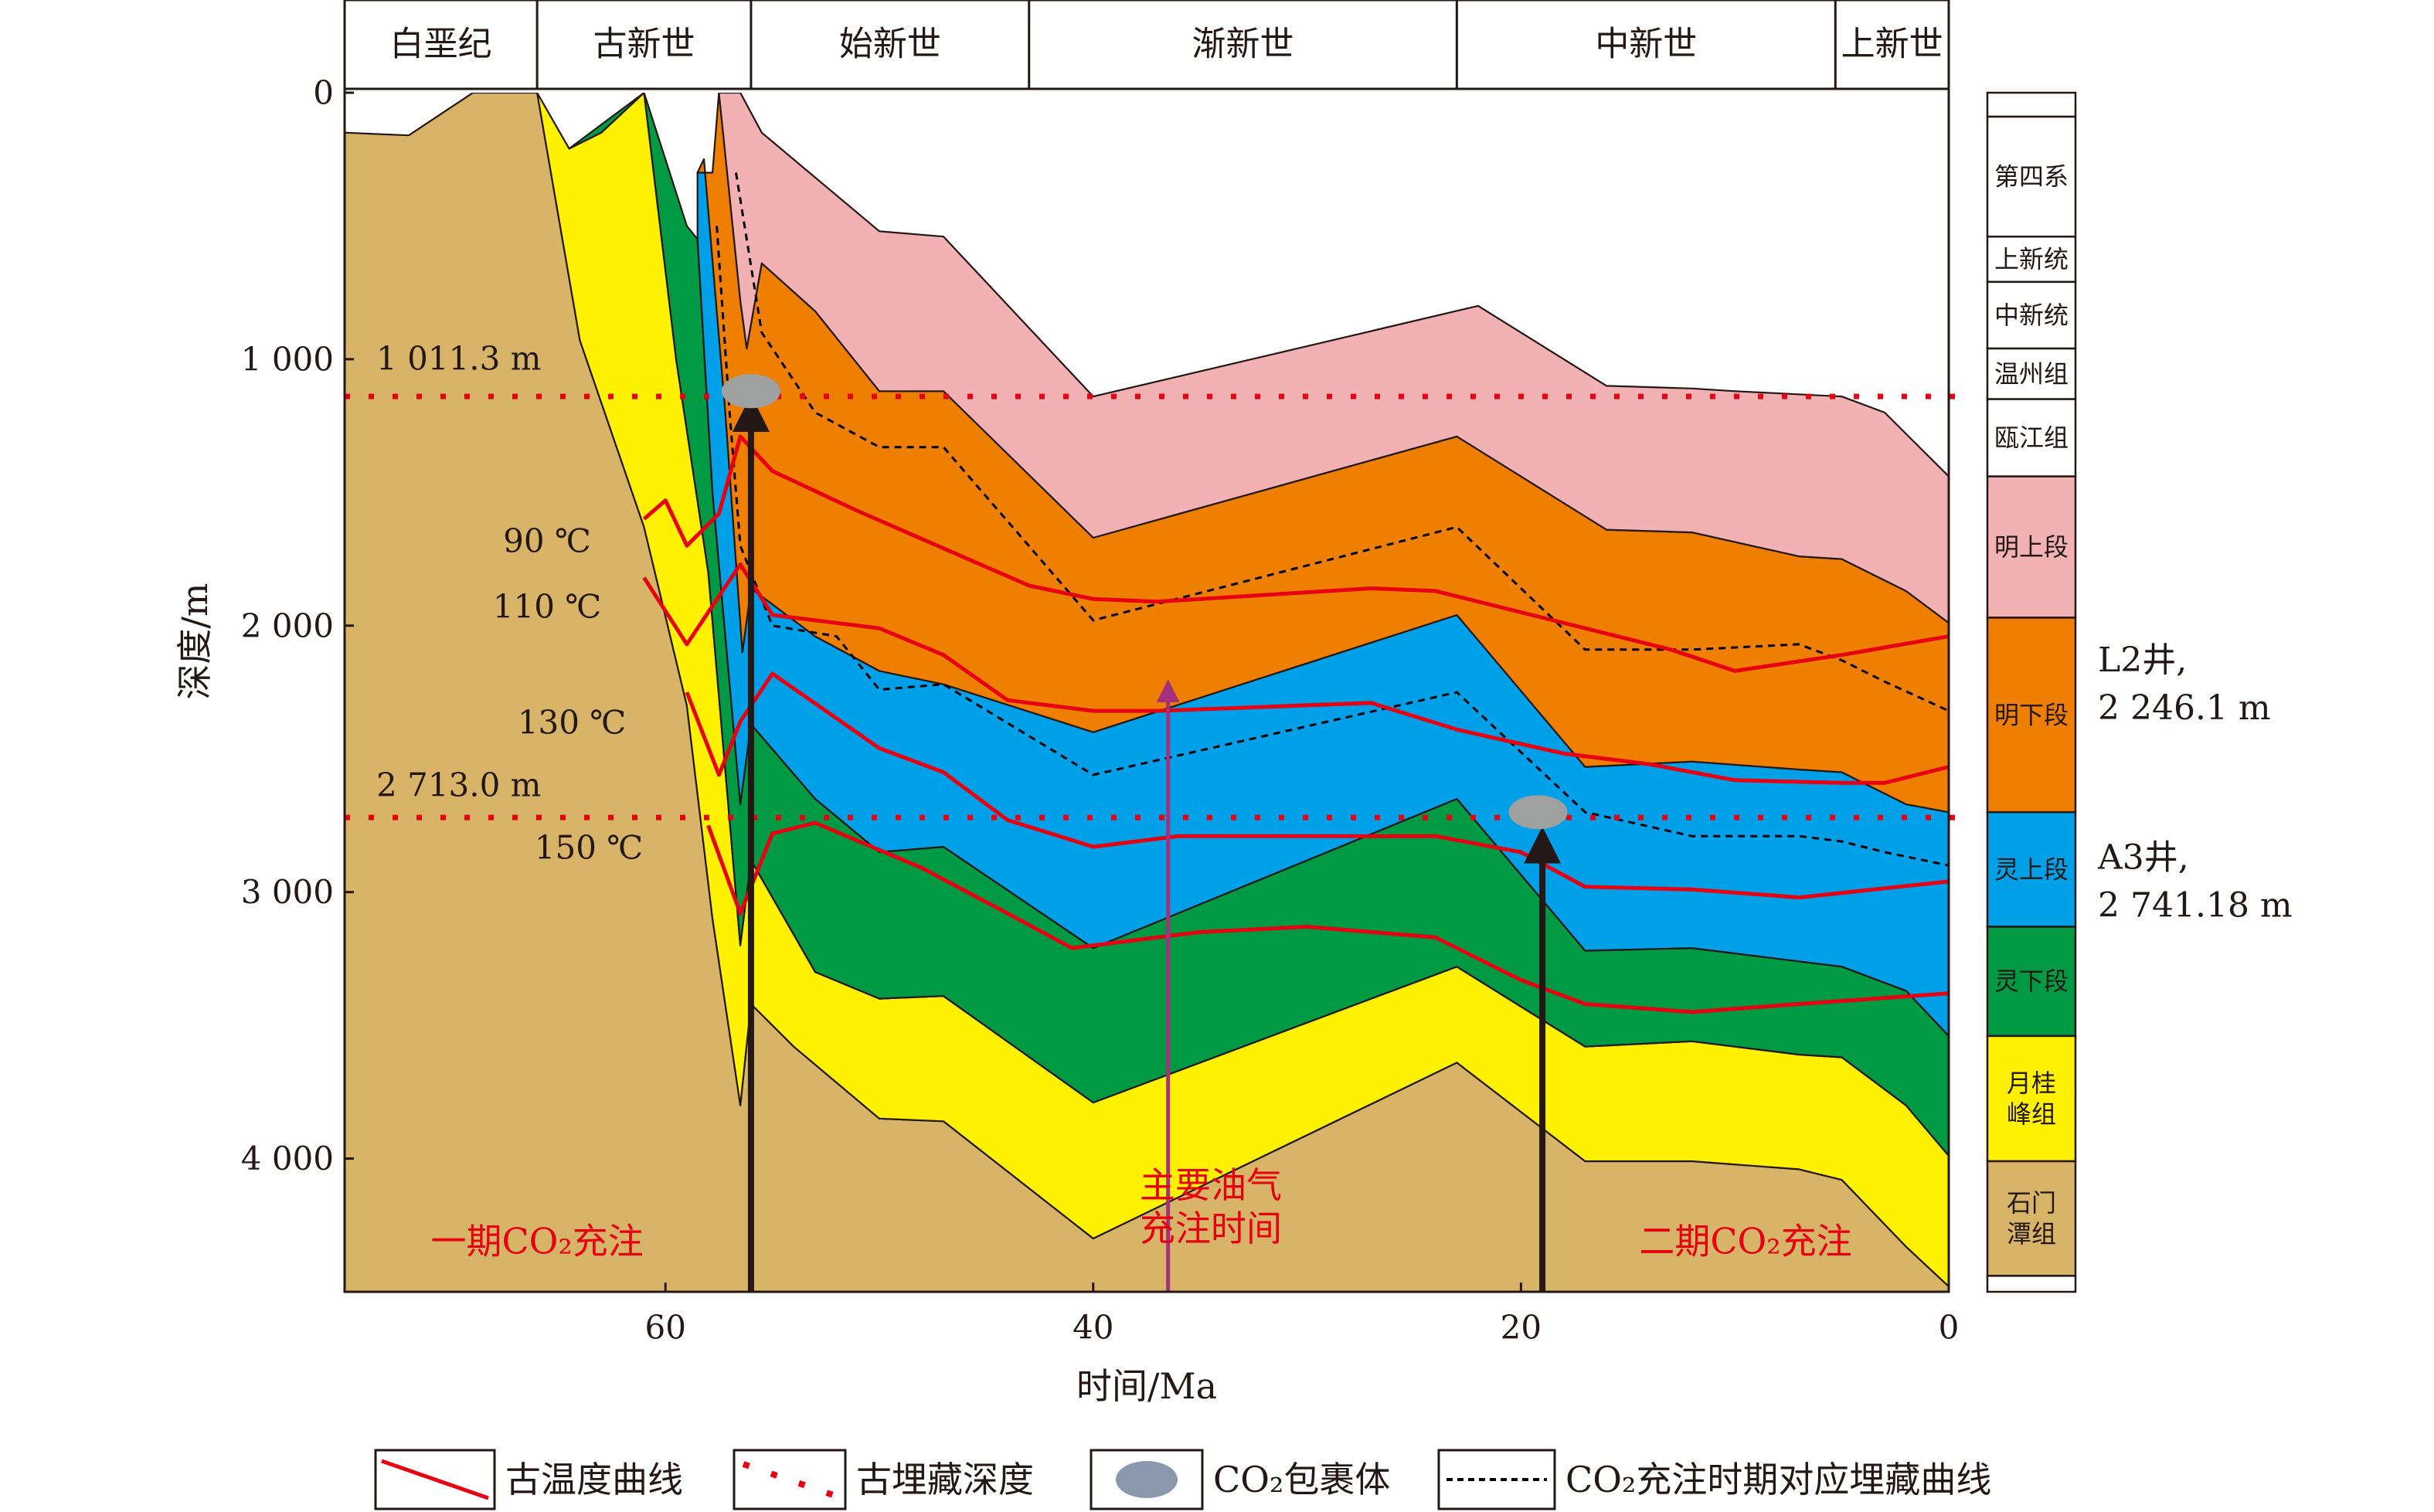  I want to click on burial-depth-label: 2 713.0 m, so click(459, 785).